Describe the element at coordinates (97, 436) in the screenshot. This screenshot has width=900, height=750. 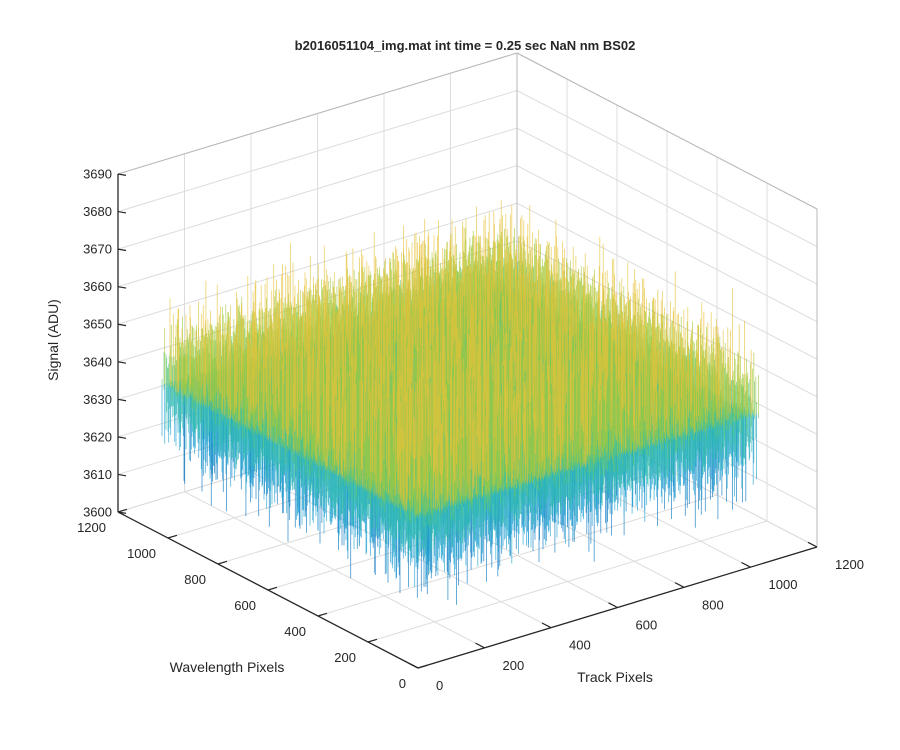
I see `z-tick-label: 3620` at that location.